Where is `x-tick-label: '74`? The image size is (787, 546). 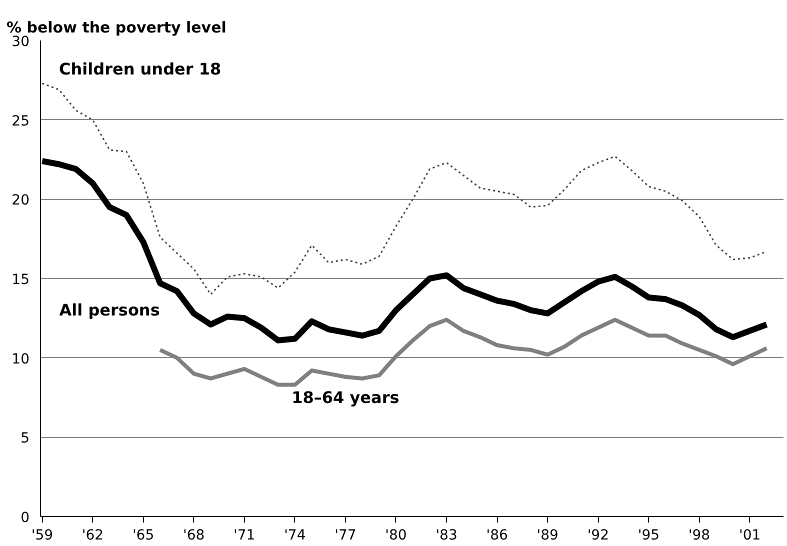 x-tick-label: '74 is located at coordinates (295, 536).